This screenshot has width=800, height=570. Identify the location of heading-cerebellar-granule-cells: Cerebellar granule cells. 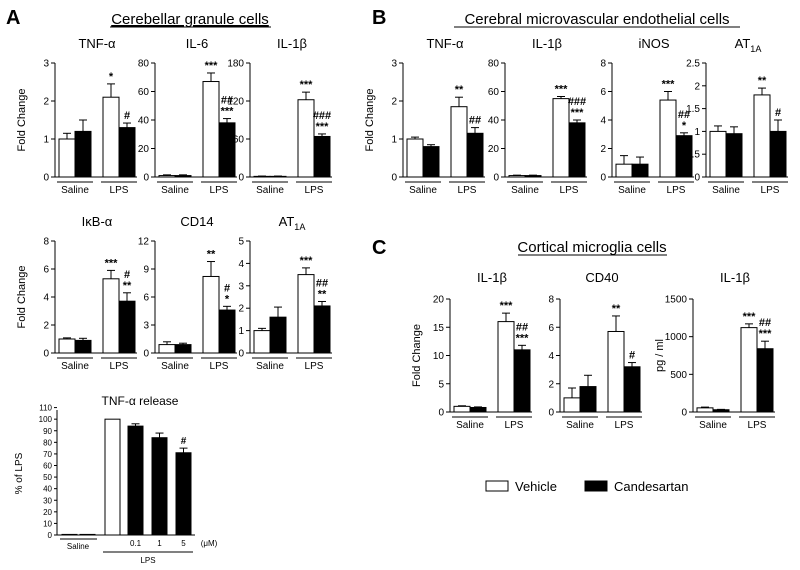
(190, 19).